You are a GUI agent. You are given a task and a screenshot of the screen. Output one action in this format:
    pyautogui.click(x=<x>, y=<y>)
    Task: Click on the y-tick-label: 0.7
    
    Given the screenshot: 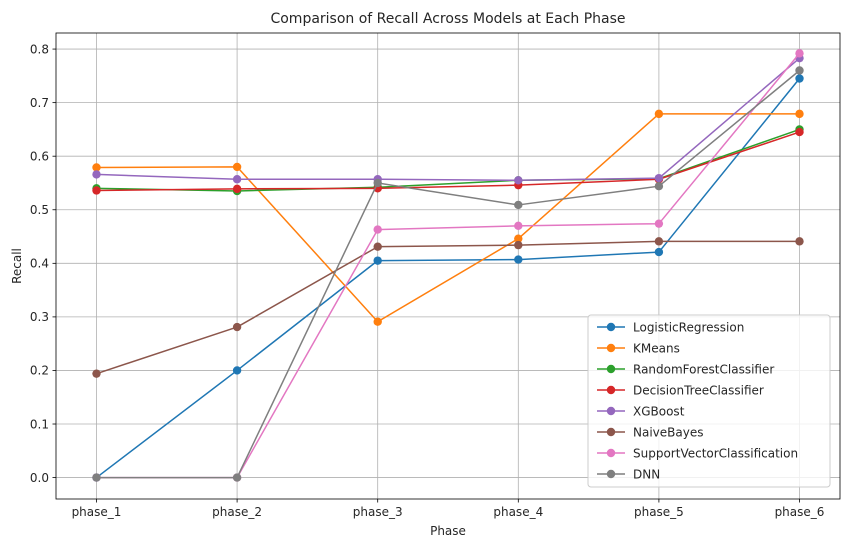 What is the action you would take?
    pyautogui.click(x=39, y=103)
    